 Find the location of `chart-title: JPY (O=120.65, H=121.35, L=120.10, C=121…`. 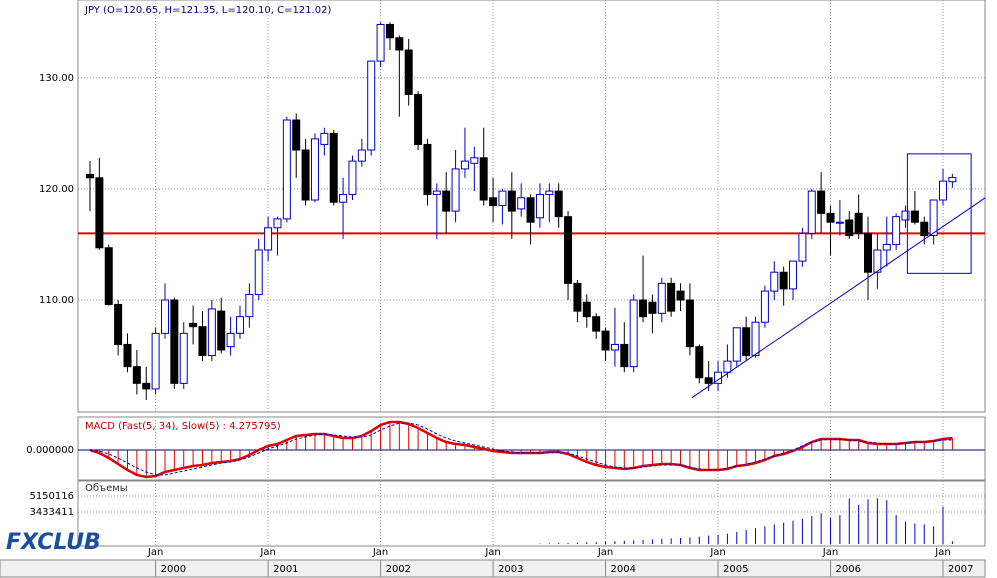

chart-title: JPY (O=120.65, H=121.35, L=120.10, C=121… is located at coordinates (207, 10).